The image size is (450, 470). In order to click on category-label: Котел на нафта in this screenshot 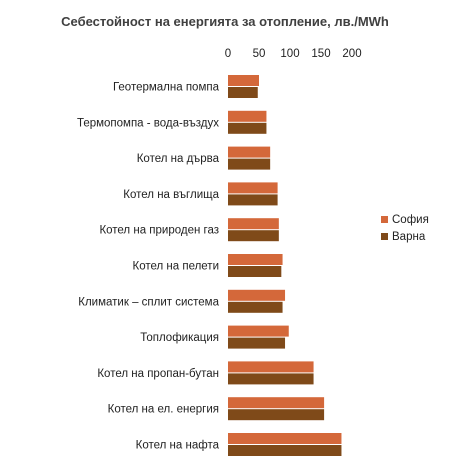, I will do `click(178, 446)`.